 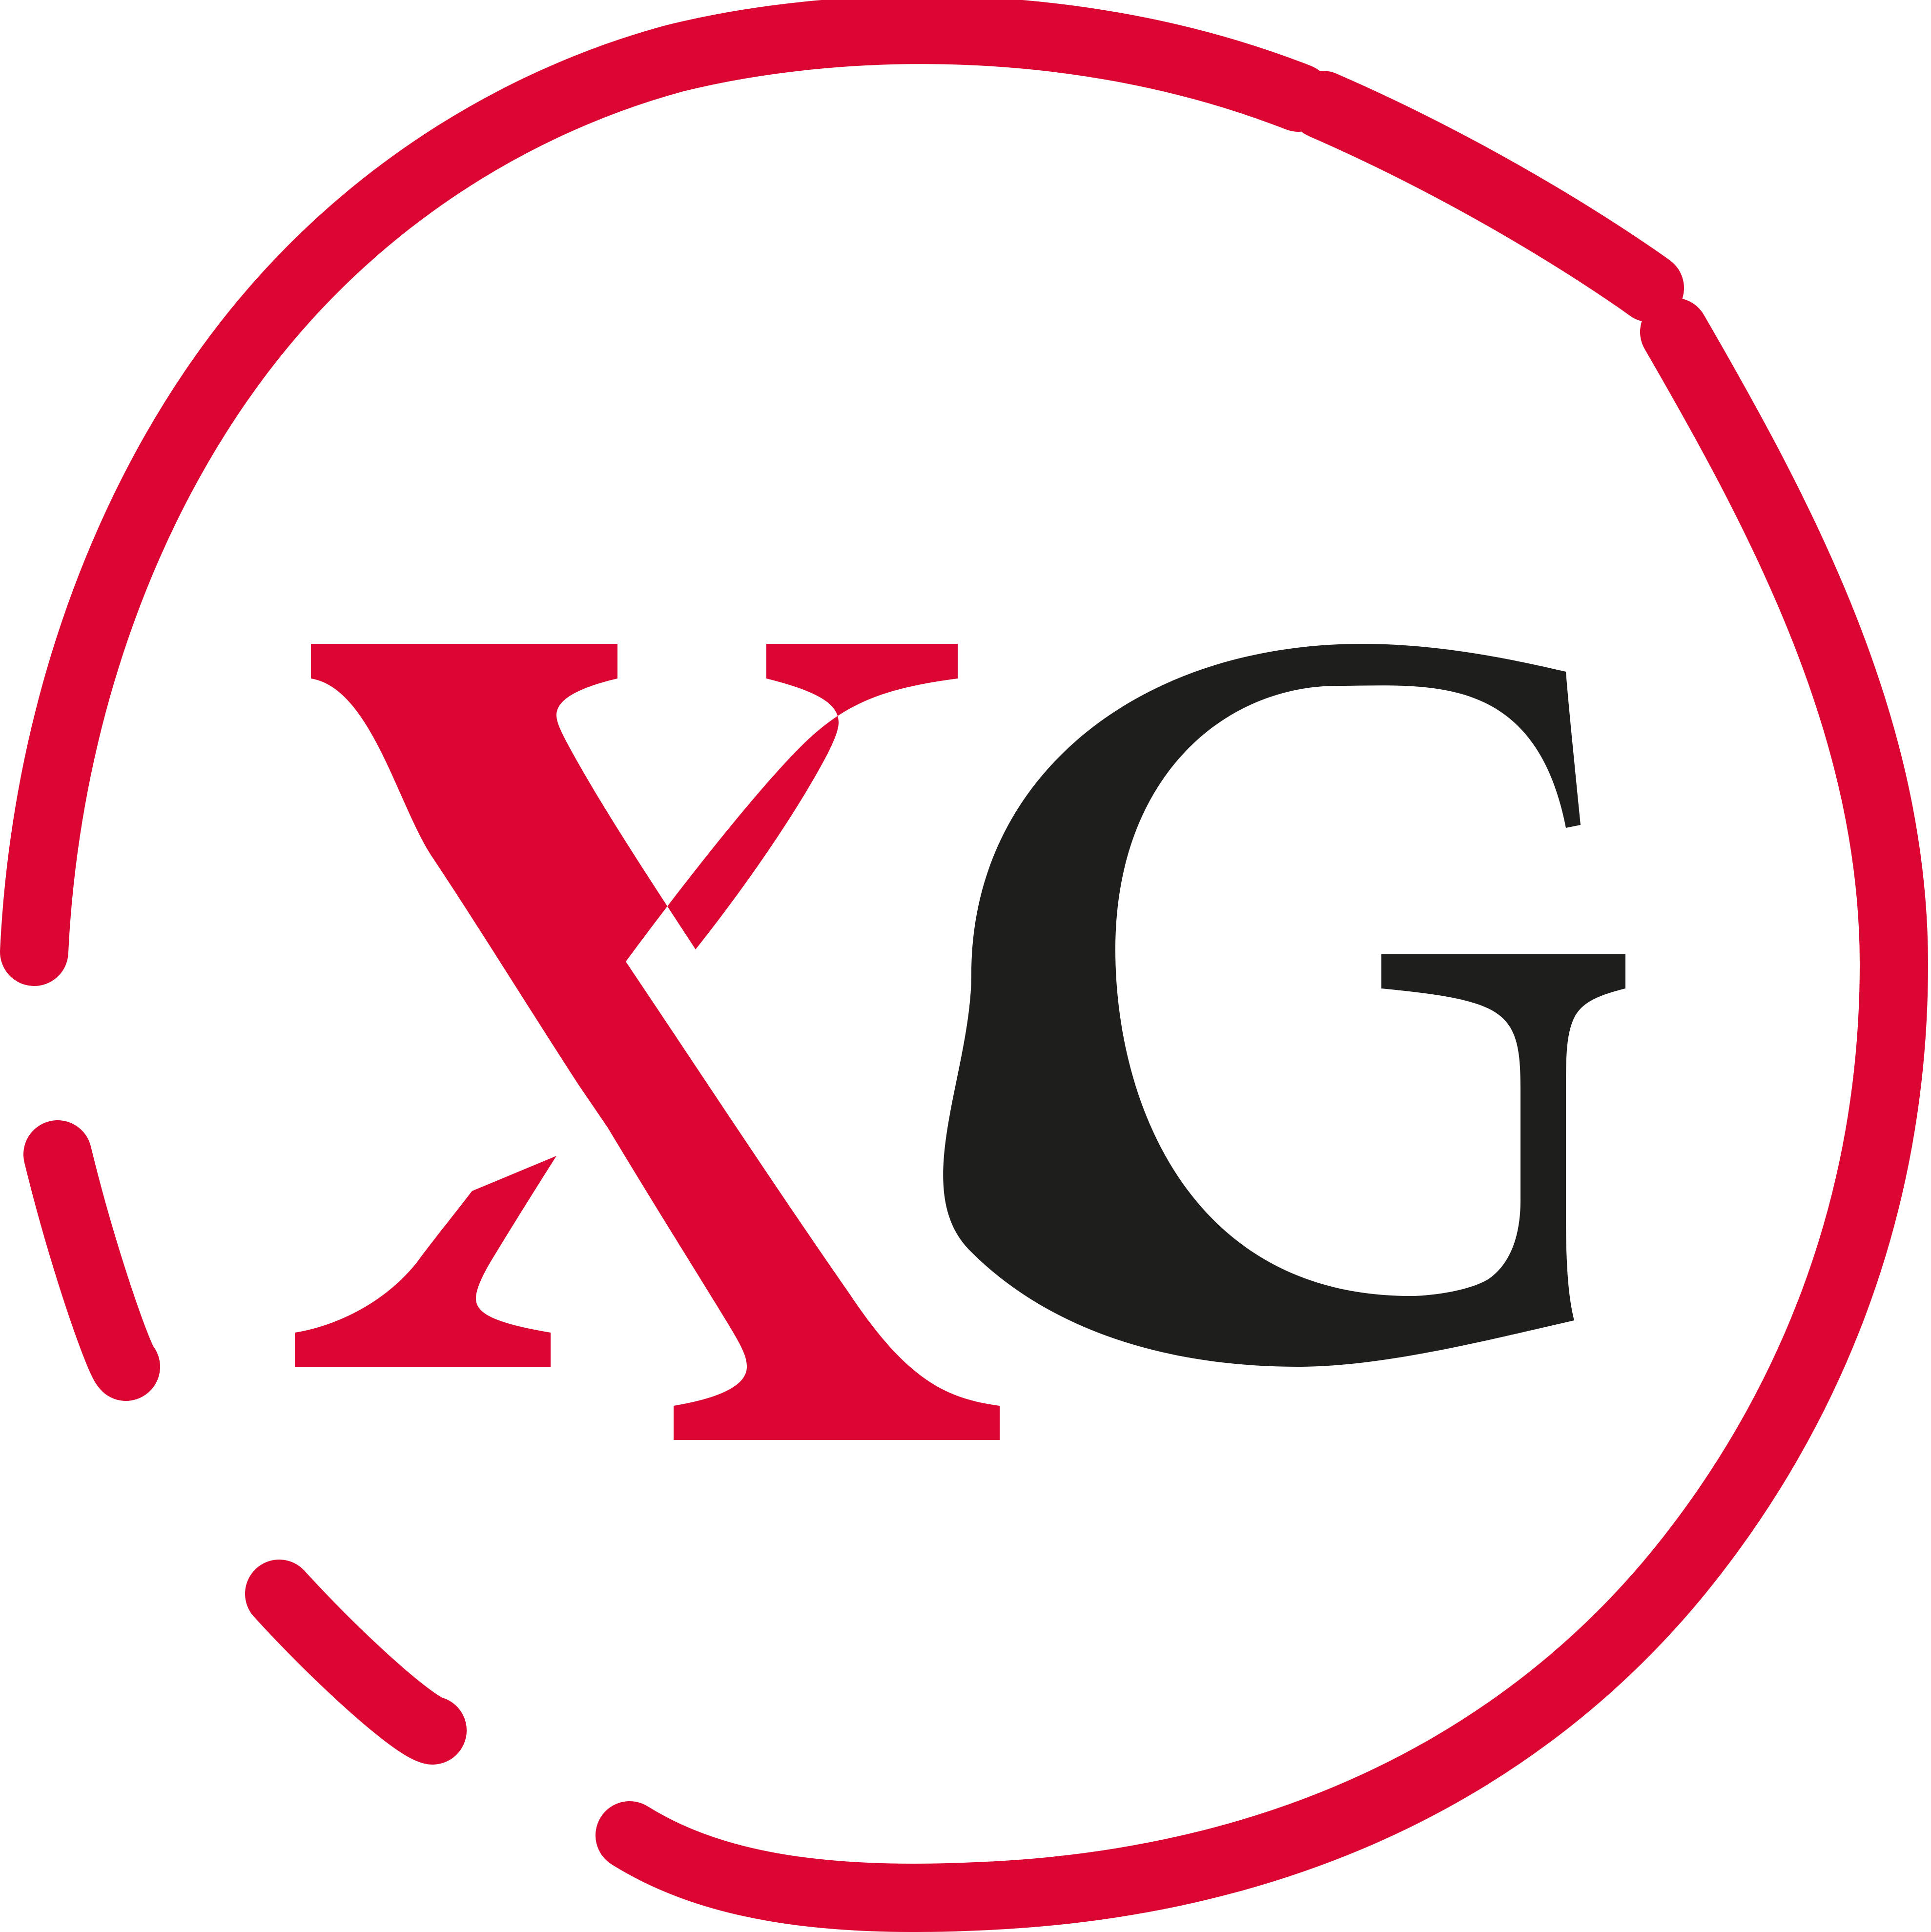 What do you see at coordinates (91, 1260) in the screenshot?
I see `ring-dash-left-upper` at bounding box center [91, 1260].